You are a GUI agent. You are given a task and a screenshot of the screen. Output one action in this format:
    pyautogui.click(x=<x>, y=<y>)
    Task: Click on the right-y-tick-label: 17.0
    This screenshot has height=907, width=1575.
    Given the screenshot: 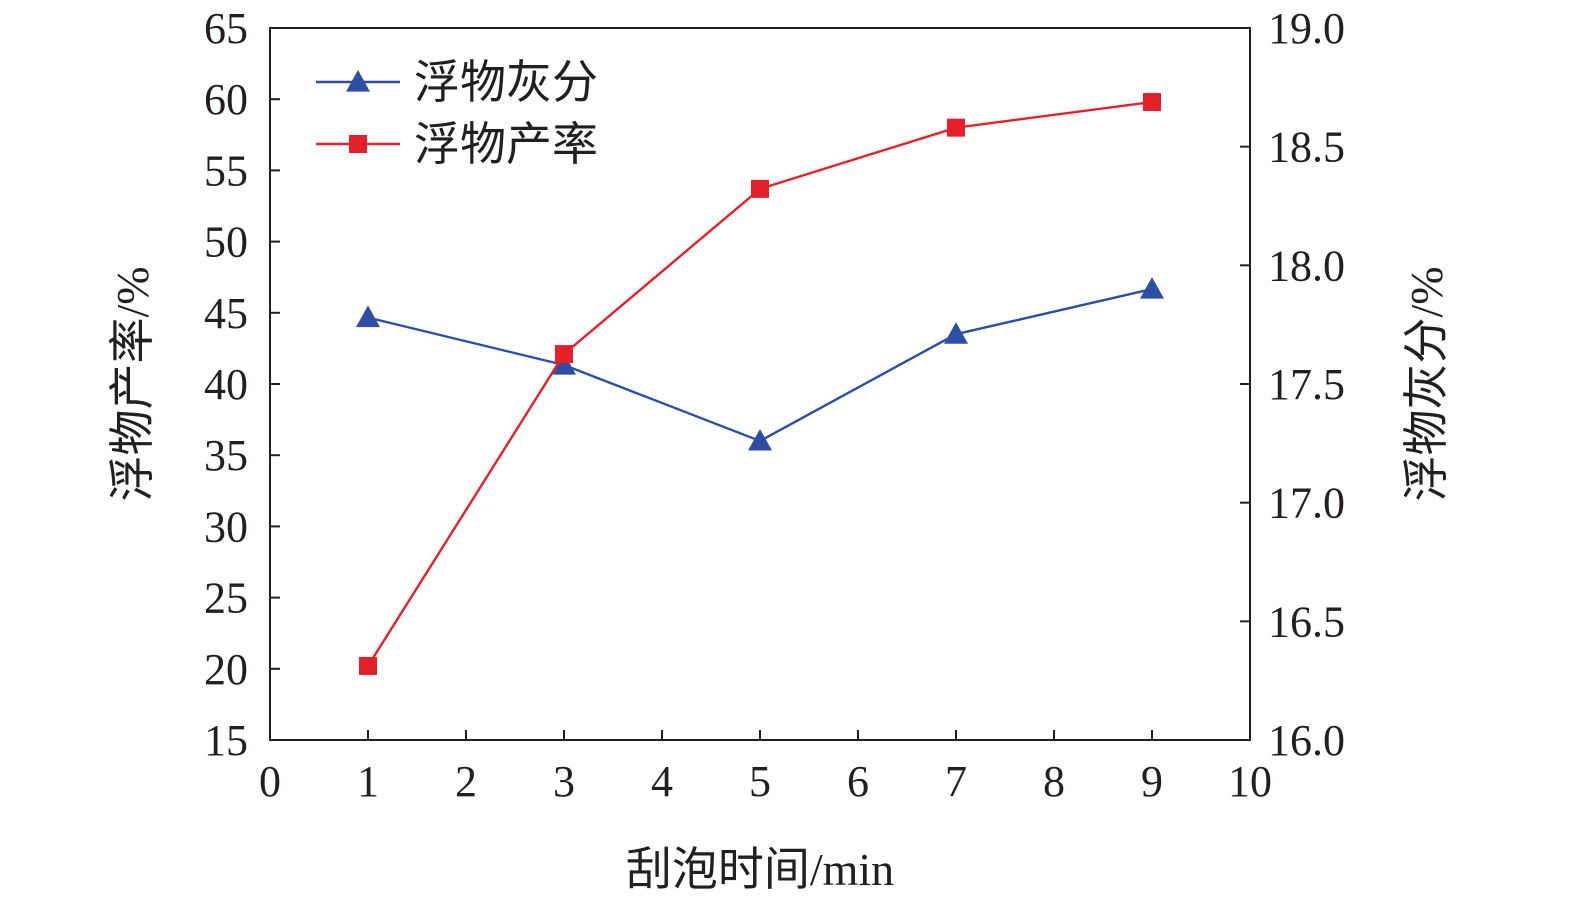 What is the action you would take?
    pyautogui.click(x=1306, y=503)
    